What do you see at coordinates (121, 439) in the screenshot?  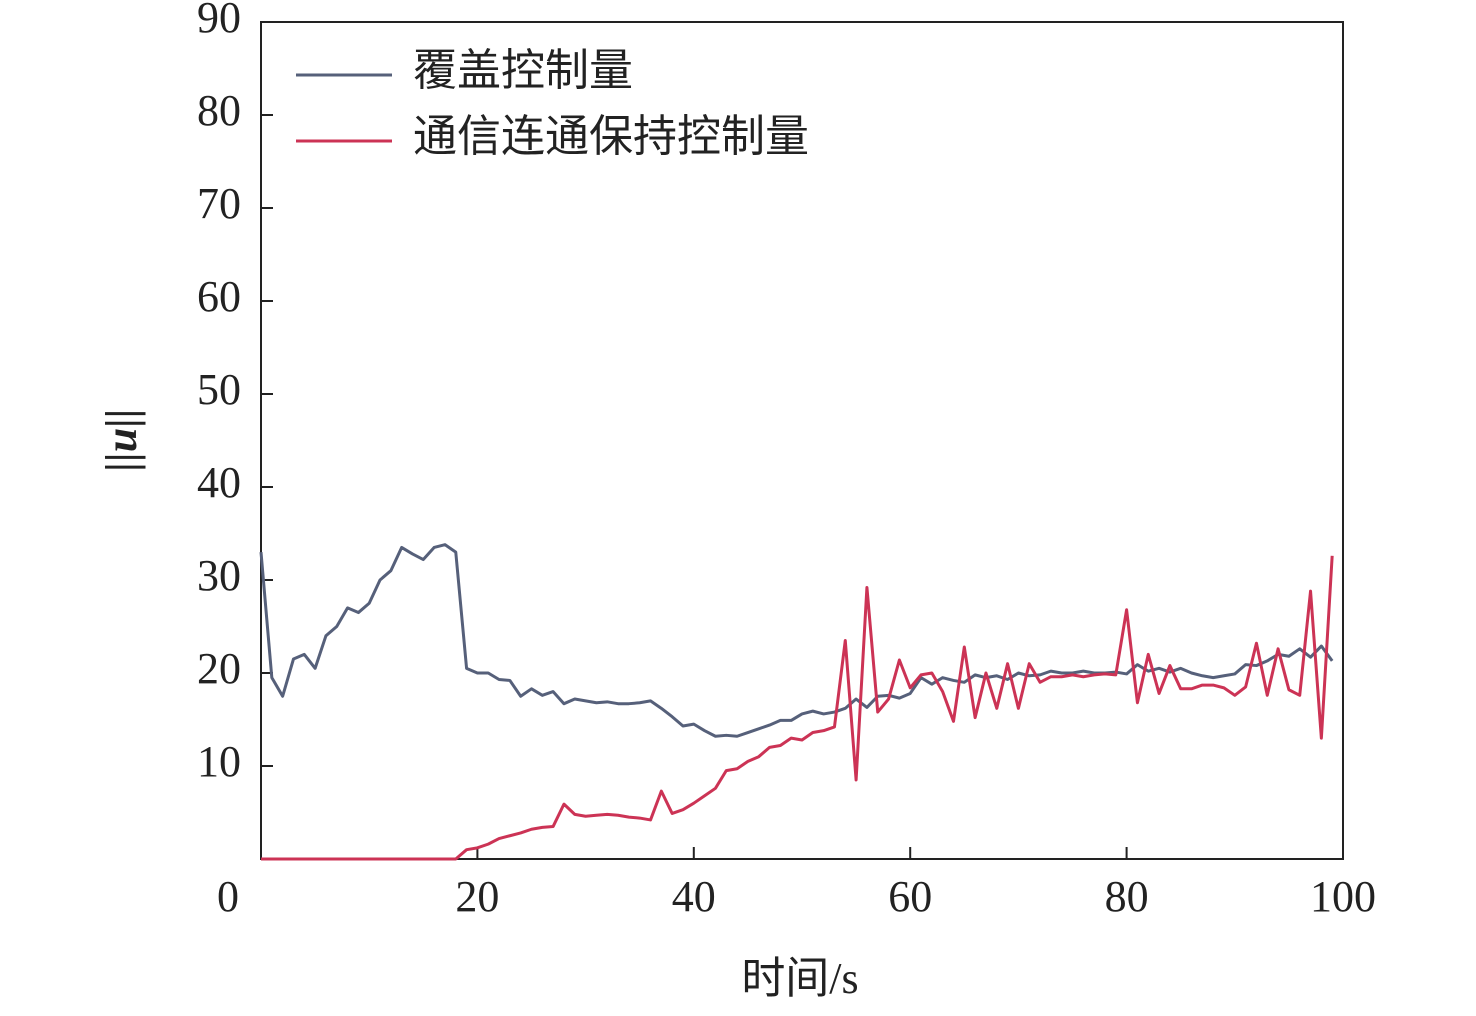 I see `y-axis-label: ||u||` at bounding box center [121, 439].